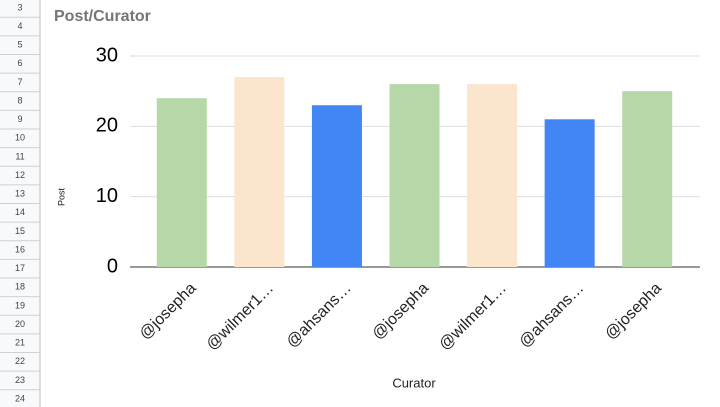 This screenshot has width=720, height=407. What do you see at coordinates (19, 82) in the screenshot?
I see `row-number: 7` at bounding box center [19, 82].